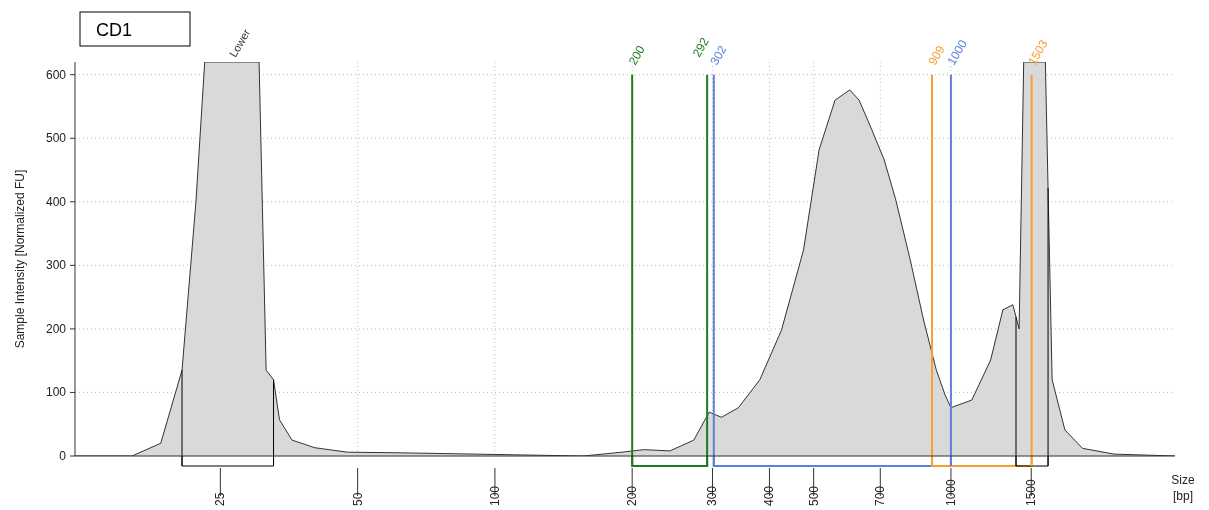 Image resolution: width=1209 pixels, height=510 pixels. What do you see at coordinates (56, 392) in the screenshot?
I see `y-tick-label: 100` at bounding box center [56, 392].